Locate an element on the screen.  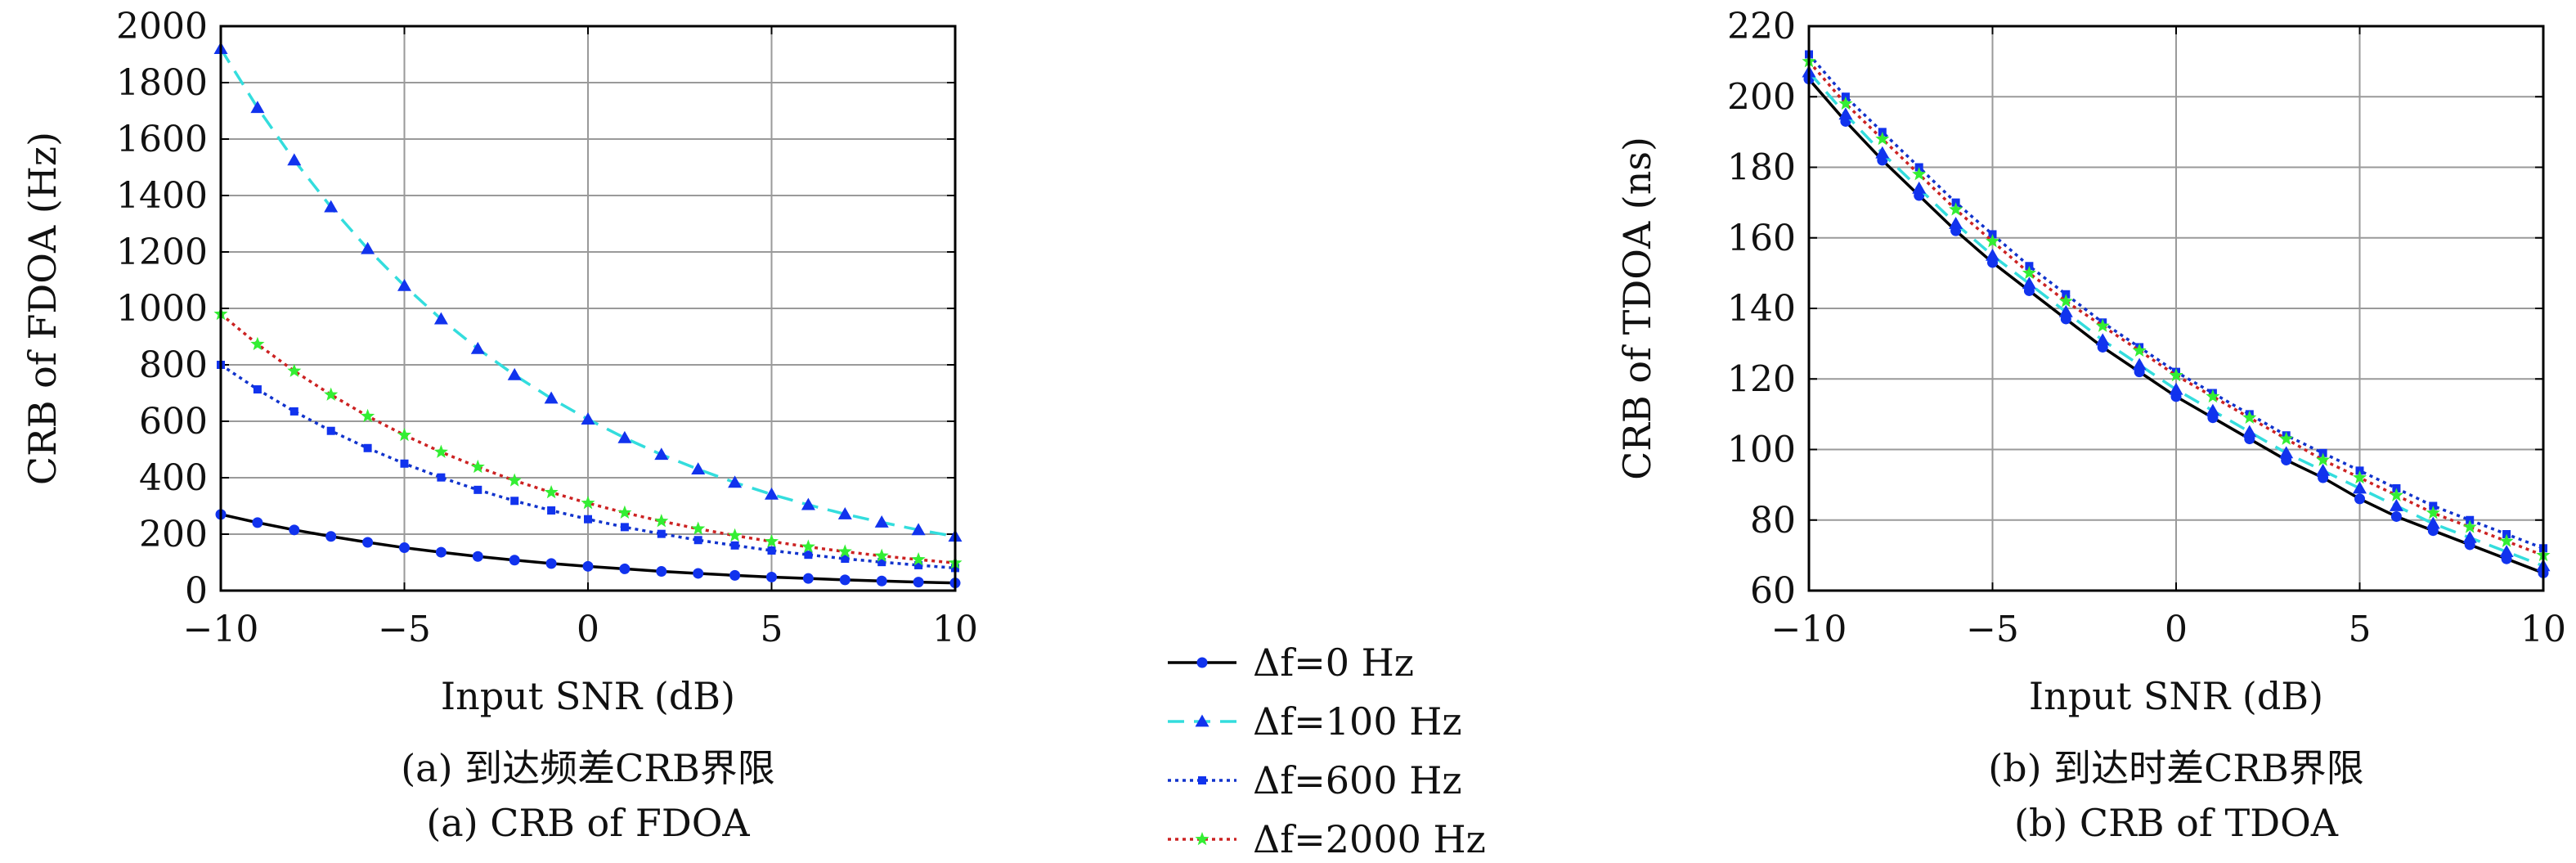
y-tick-label: 1600 is located at coordinates (162, 139).